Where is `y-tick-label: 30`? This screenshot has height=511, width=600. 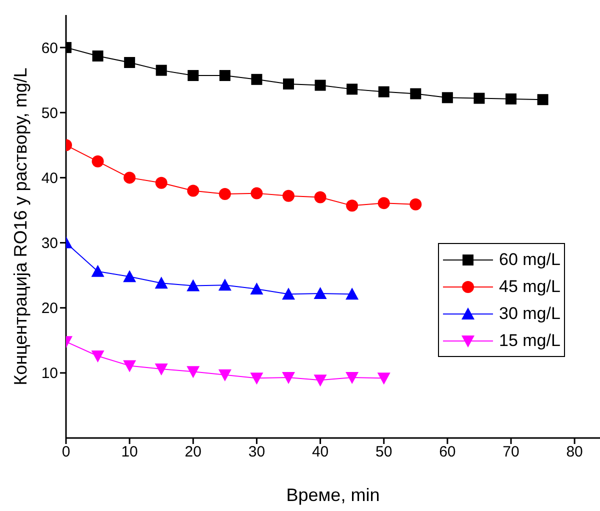 y-tick-label: 30 is located at coordinates (49, 243).